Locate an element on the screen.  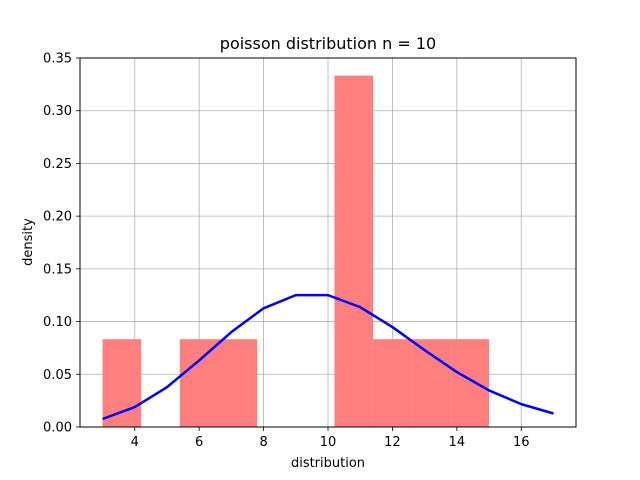
y-tick-label: 0.15 is located at coordinates (57, 269).